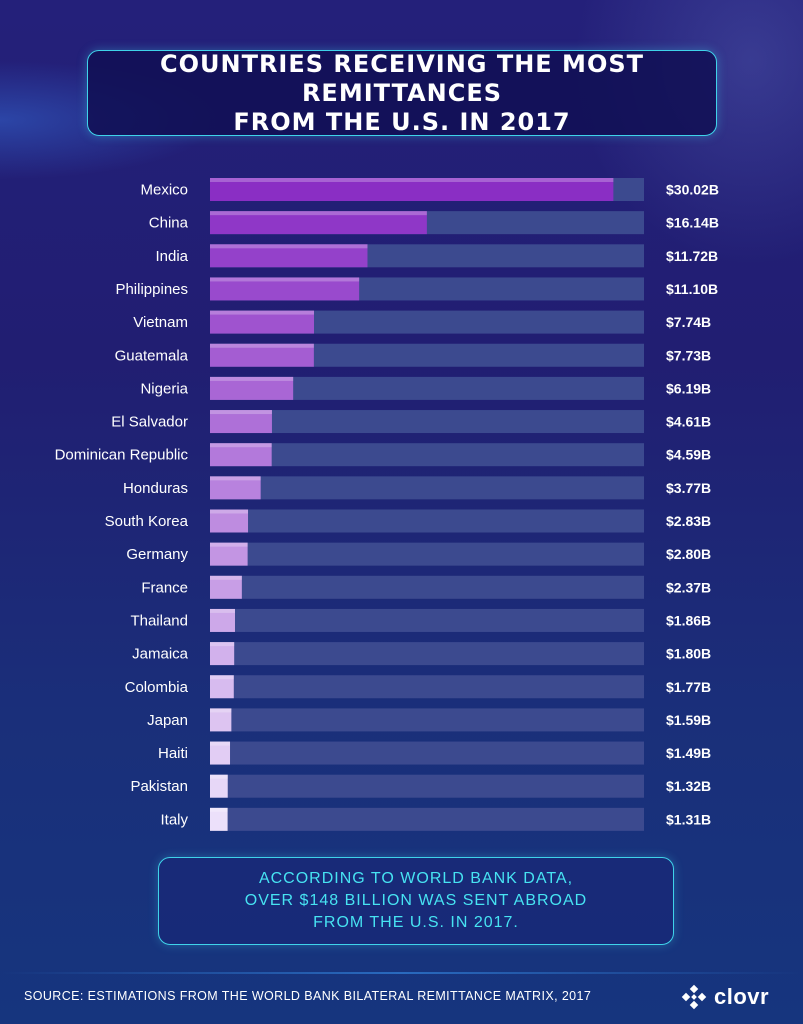 The width and height of the screenshot is (803, 1024). I want to click on clovr-logo: clovr, so click(724, 997).